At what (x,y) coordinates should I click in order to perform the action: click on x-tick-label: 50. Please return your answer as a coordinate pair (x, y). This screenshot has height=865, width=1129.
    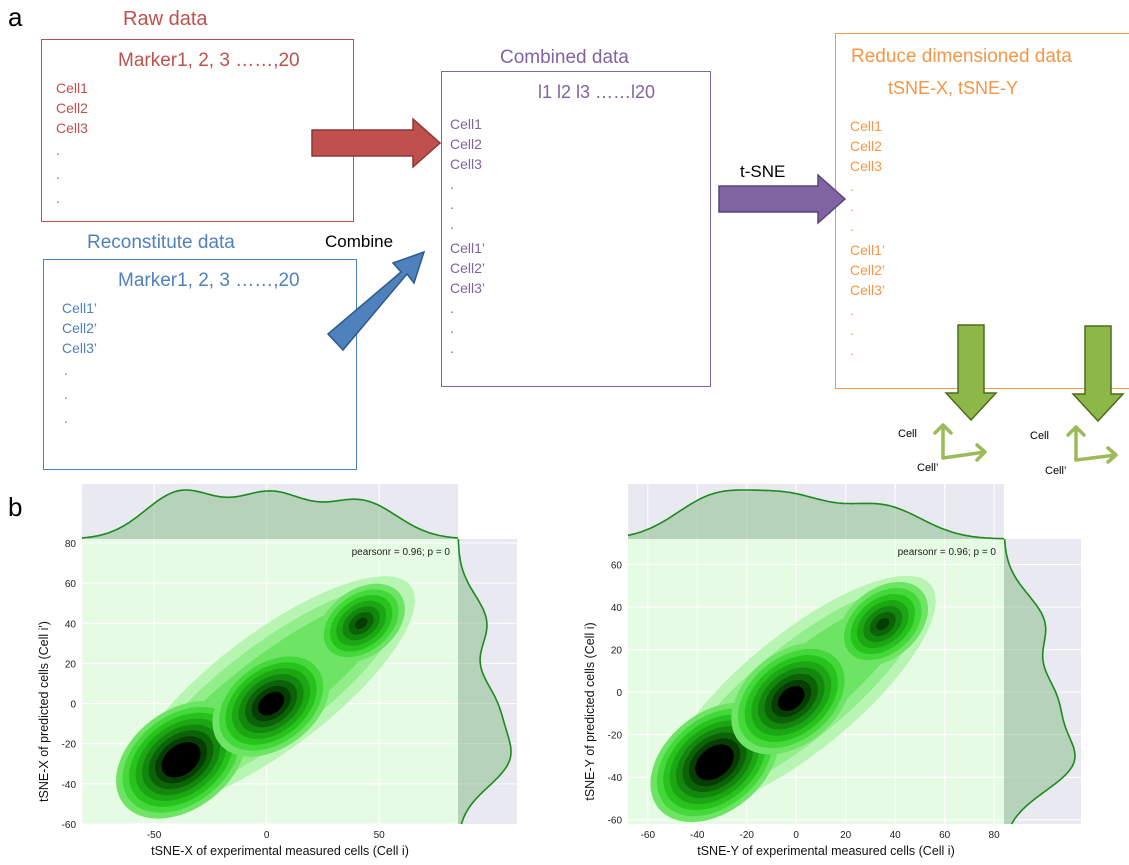
    Looking at the image, I should click on (380, 835).